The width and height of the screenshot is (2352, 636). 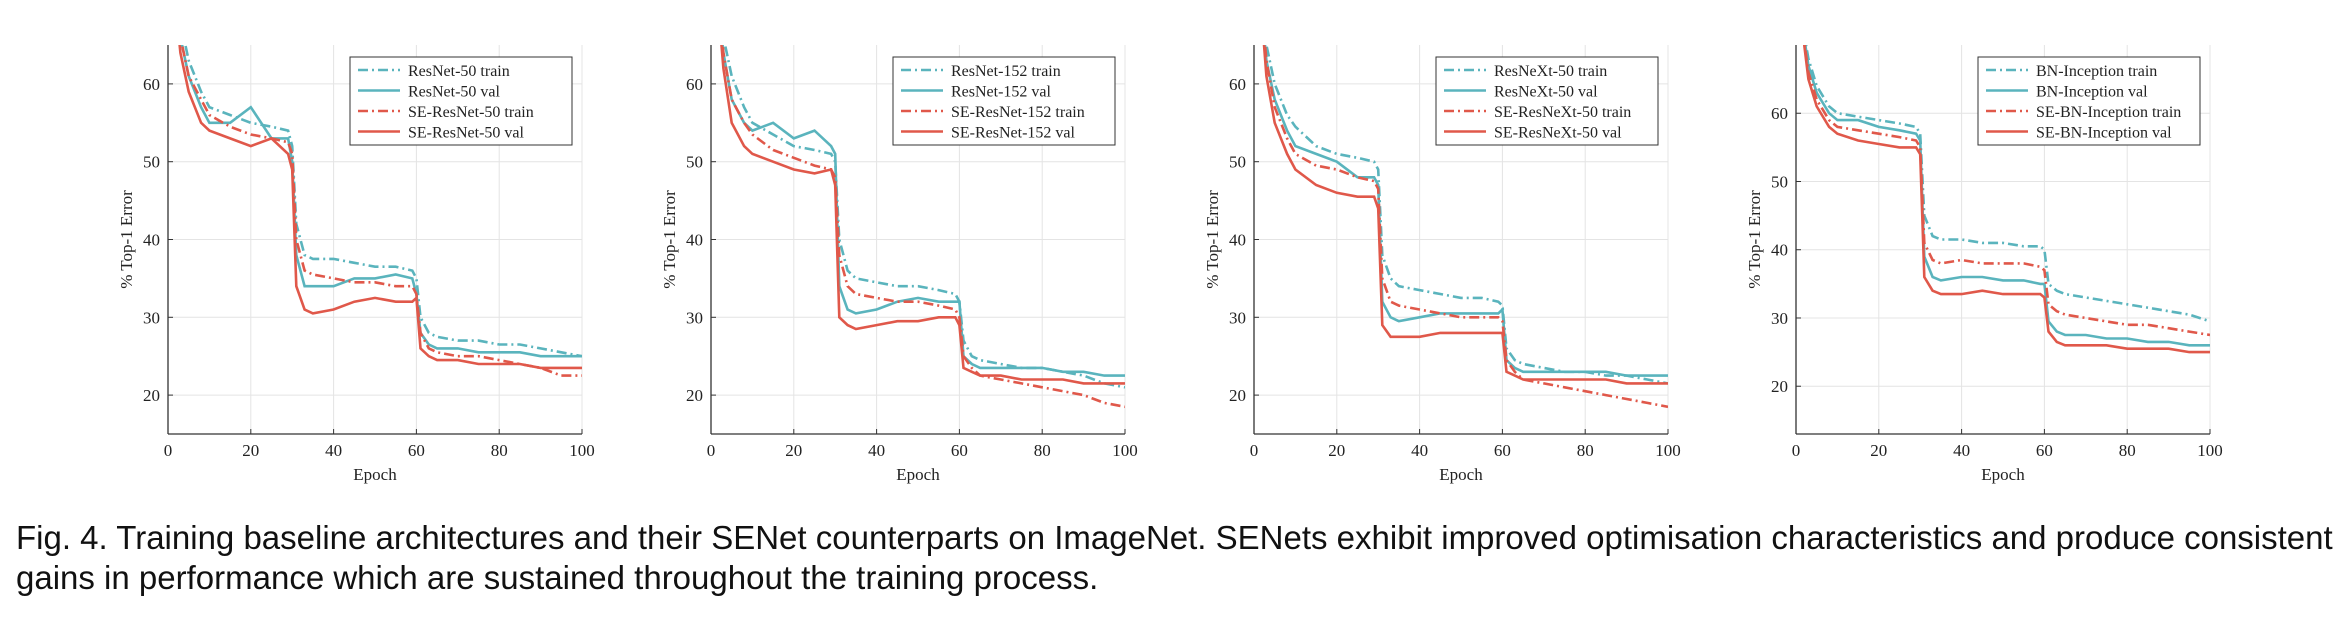 What do you see at coordinates (1562, 112) in the screenshot?
I see `legend-label: SE-ResNeXt-50 train` at bounding box center [1562, 112].